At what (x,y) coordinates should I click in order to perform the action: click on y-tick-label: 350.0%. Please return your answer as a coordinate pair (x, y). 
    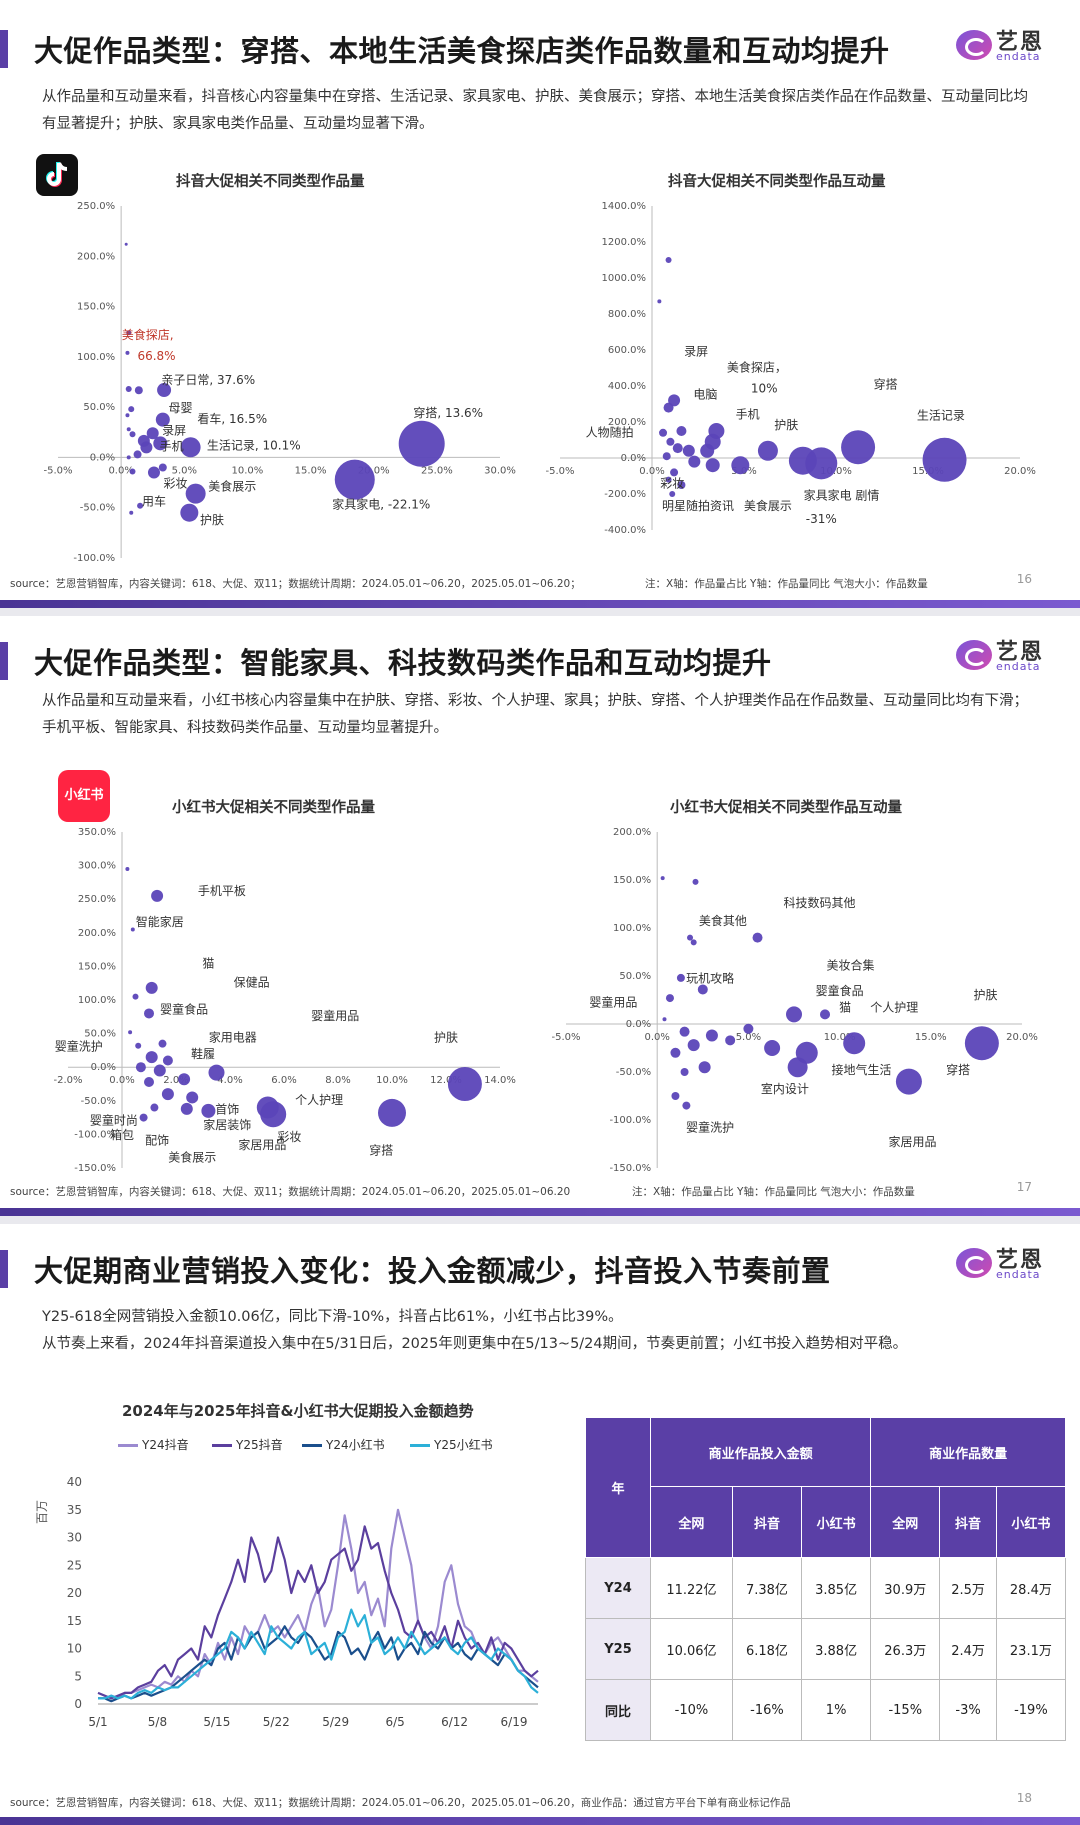
    Looking at the image, I should click on (97, 832).